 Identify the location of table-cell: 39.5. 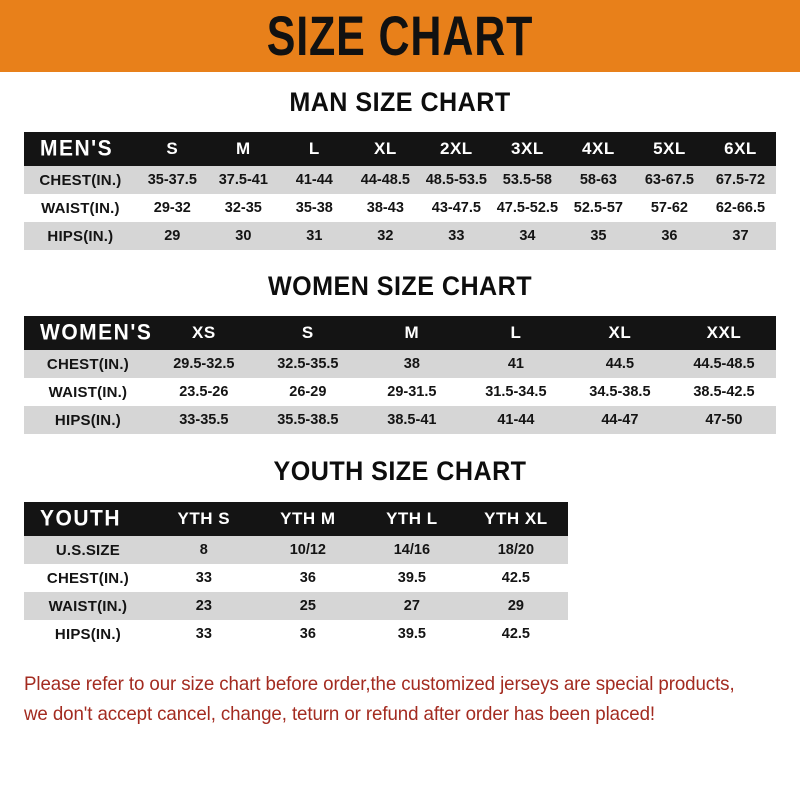
(411, 634).